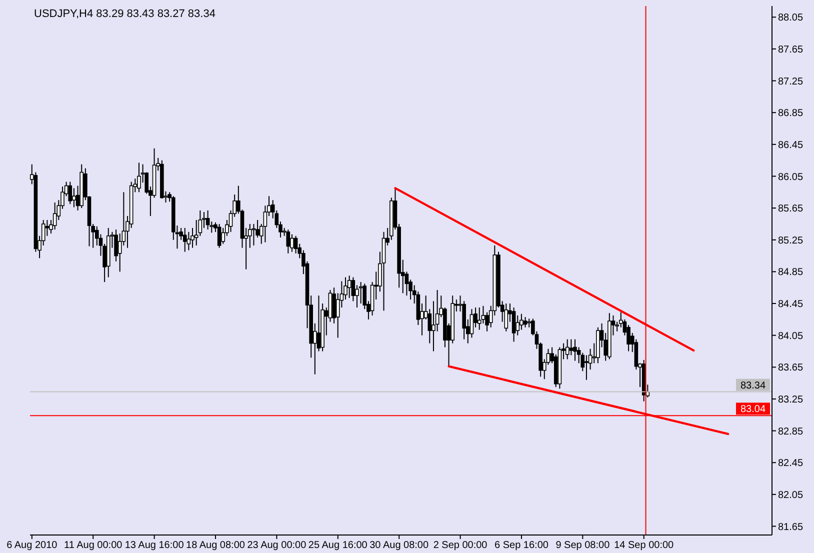 The image size is (814, 553). Describe the element at coordinates (460, 546) in the screenshot. I see `x-tick-label: 2 Sep 00:00` at that location.